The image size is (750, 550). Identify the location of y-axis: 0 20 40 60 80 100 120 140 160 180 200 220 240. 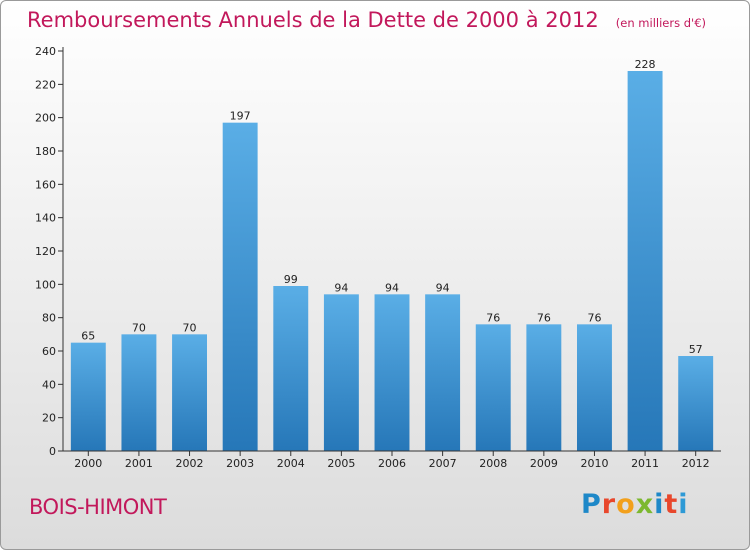
(49, 251).